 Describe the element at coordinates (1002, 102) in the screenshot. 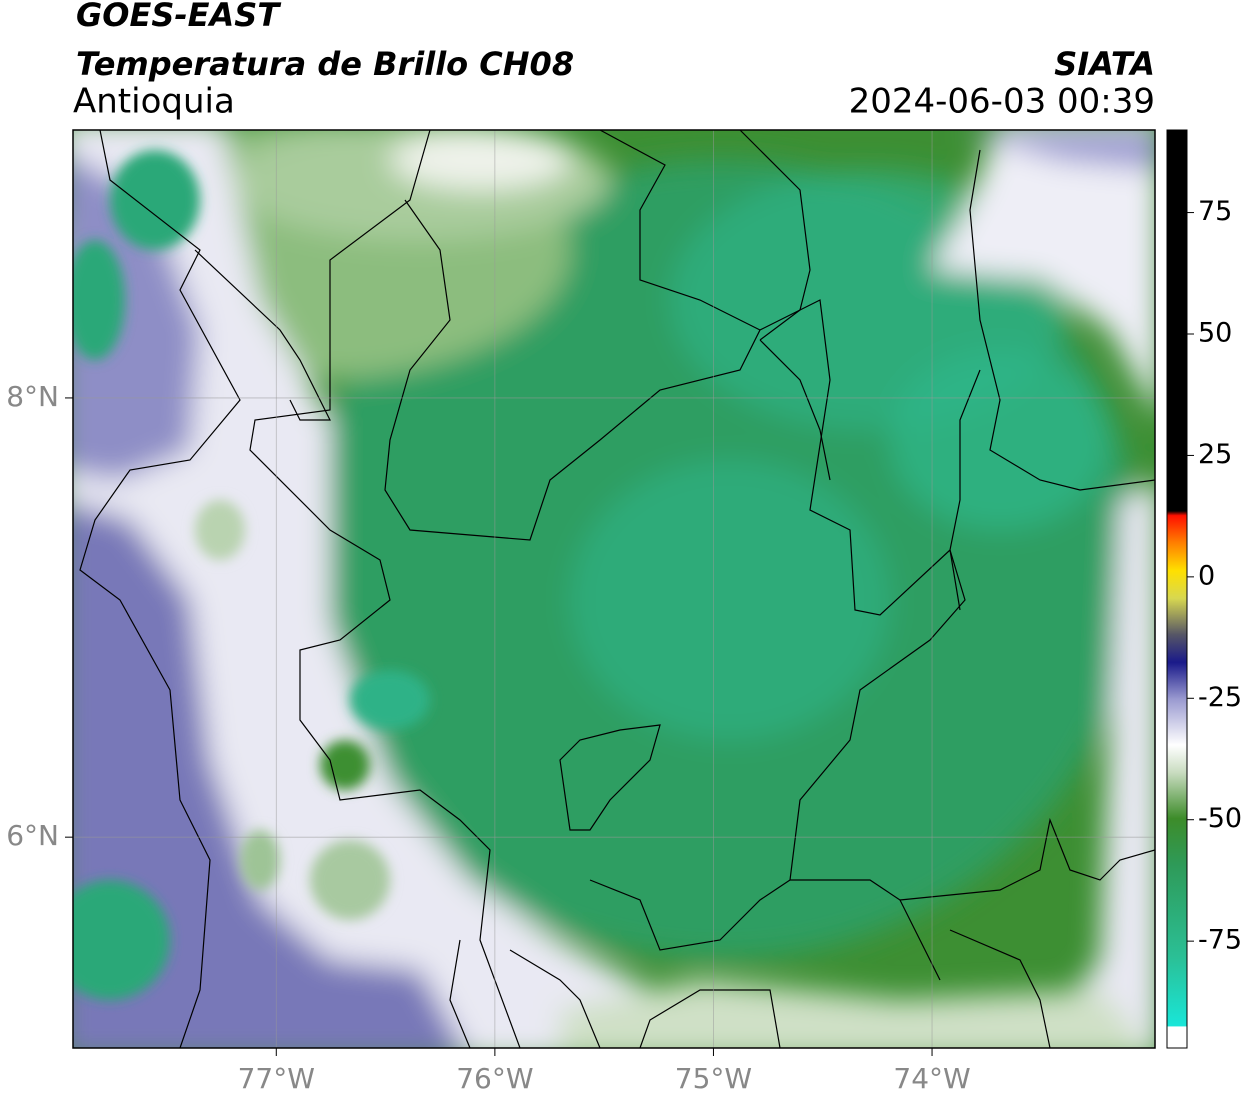

I see `datetime-label: 2024-06-03 00:39` at that location.